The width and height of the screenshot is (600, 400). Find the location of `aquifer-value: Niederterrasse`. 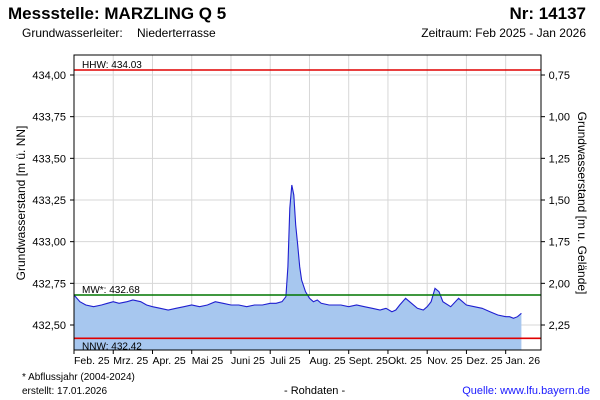

aquifer-value: Niederterrasse is located at coordinates (176, 33).